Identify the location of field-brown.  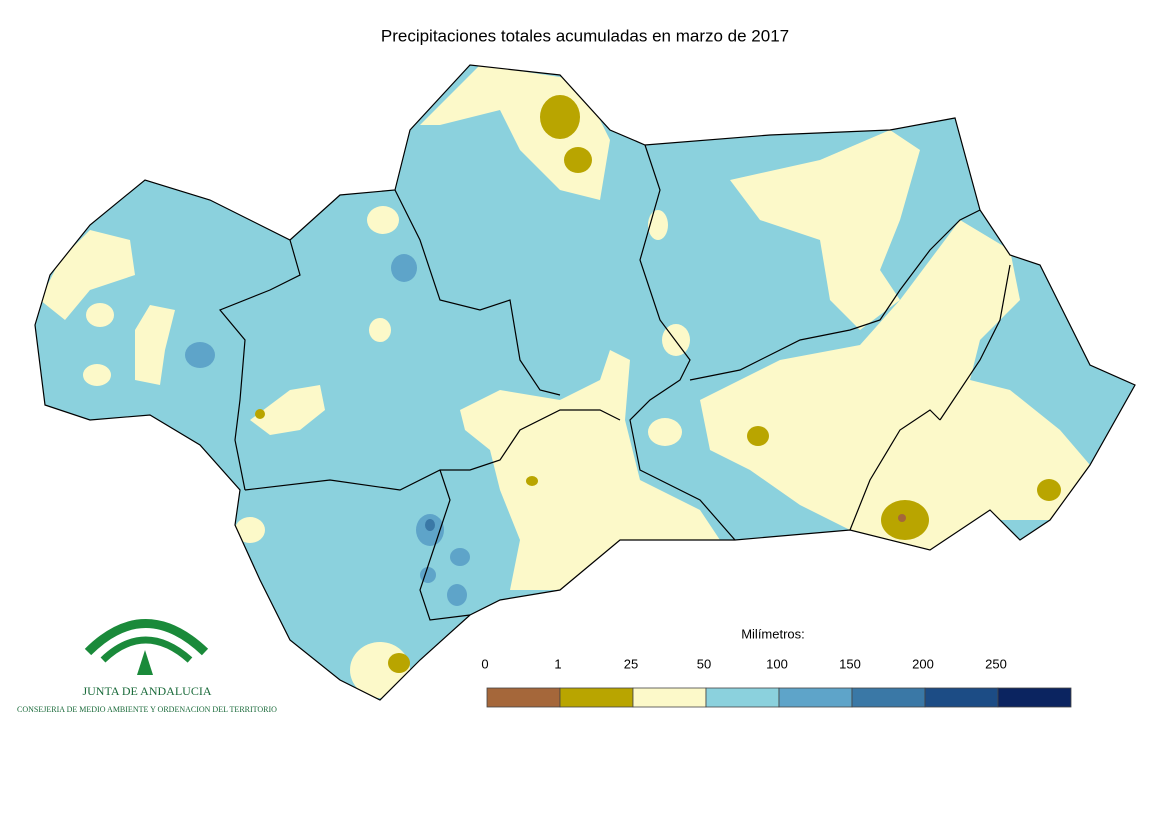
(902, 518).